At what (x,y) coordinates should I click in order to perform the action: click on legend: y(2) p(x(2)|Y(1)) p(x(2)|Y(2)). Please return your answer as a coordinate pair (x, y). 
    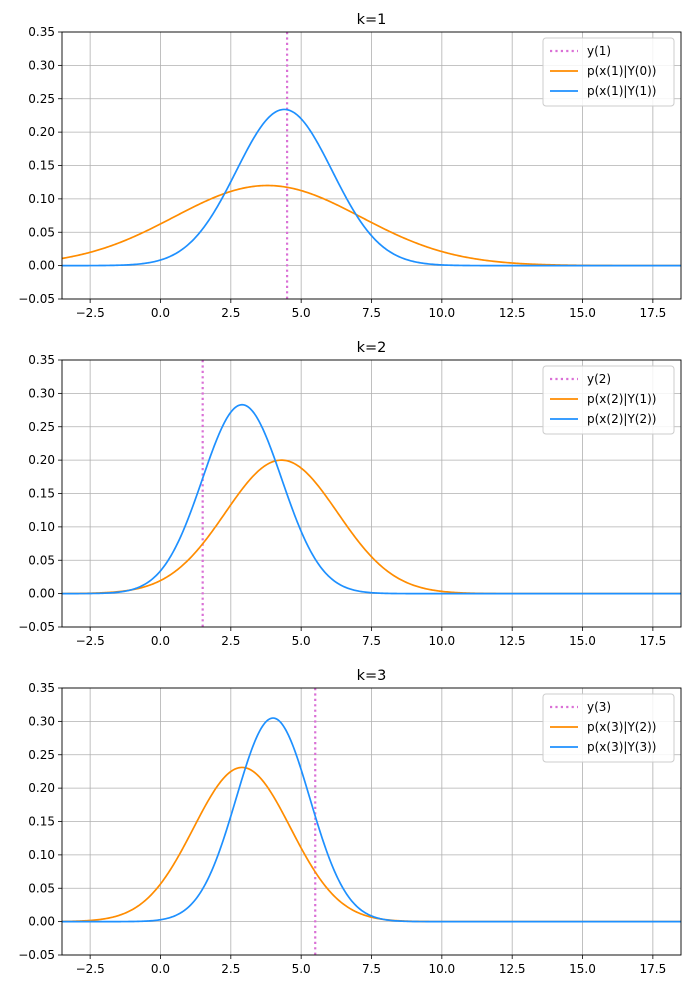
    Looking at the image, I should click on (608, 400).